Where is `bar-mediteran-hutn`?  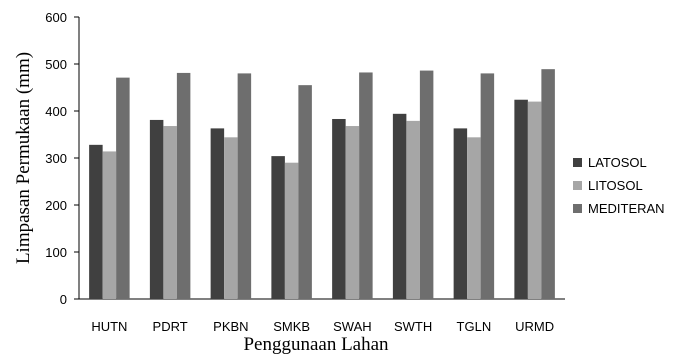
bar-mediteran-hutn is located at coordinates (123, 188).